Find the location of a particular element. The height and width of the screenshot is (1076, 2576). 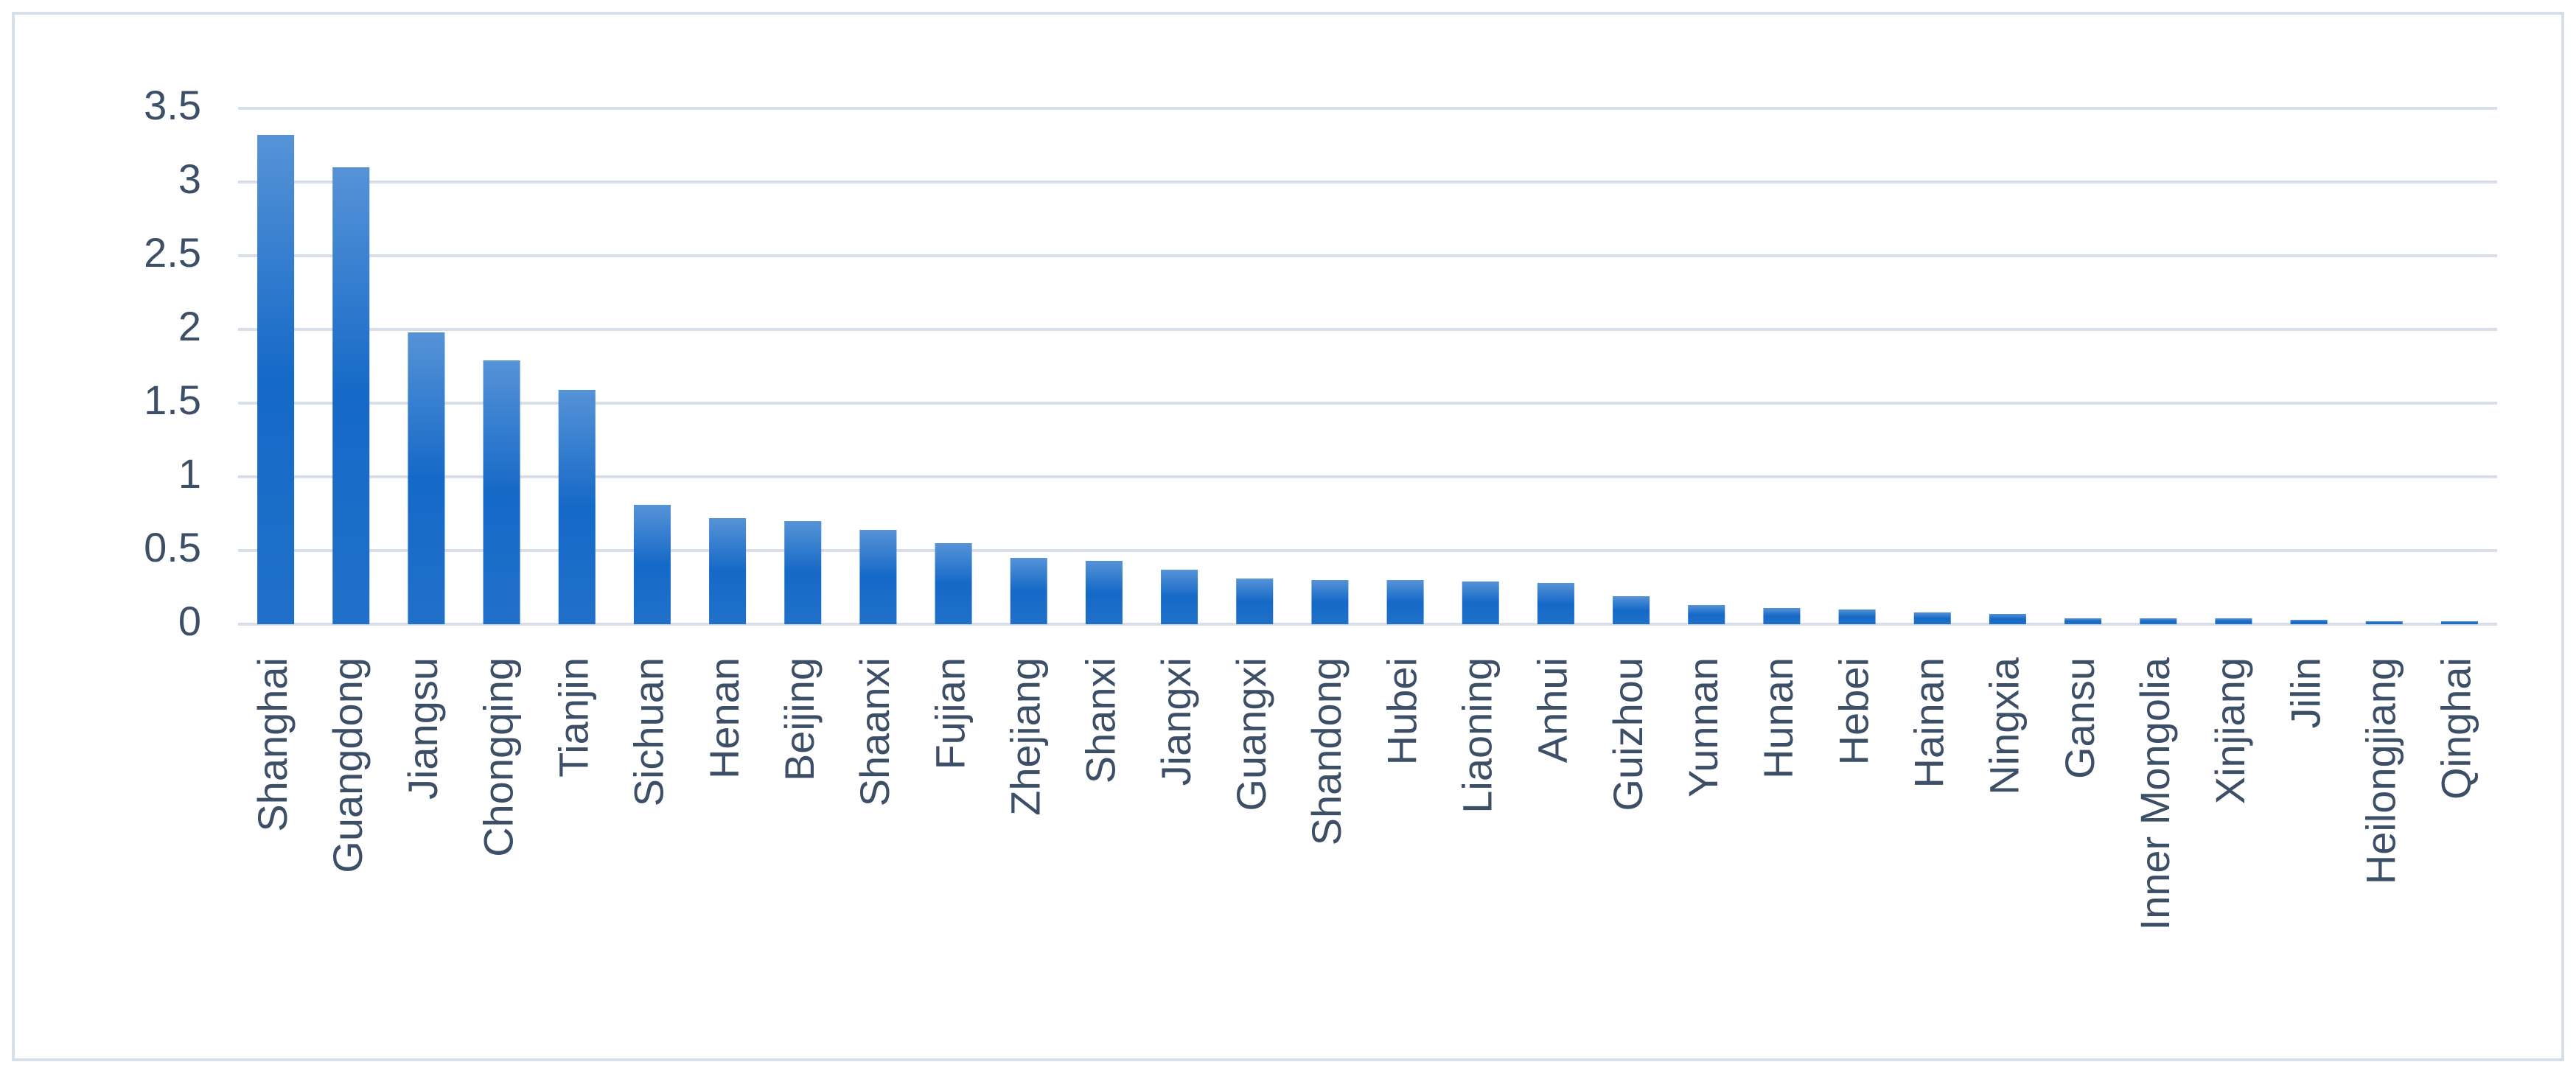

y-tick-label: 3 is located at coordinates (189, 179).